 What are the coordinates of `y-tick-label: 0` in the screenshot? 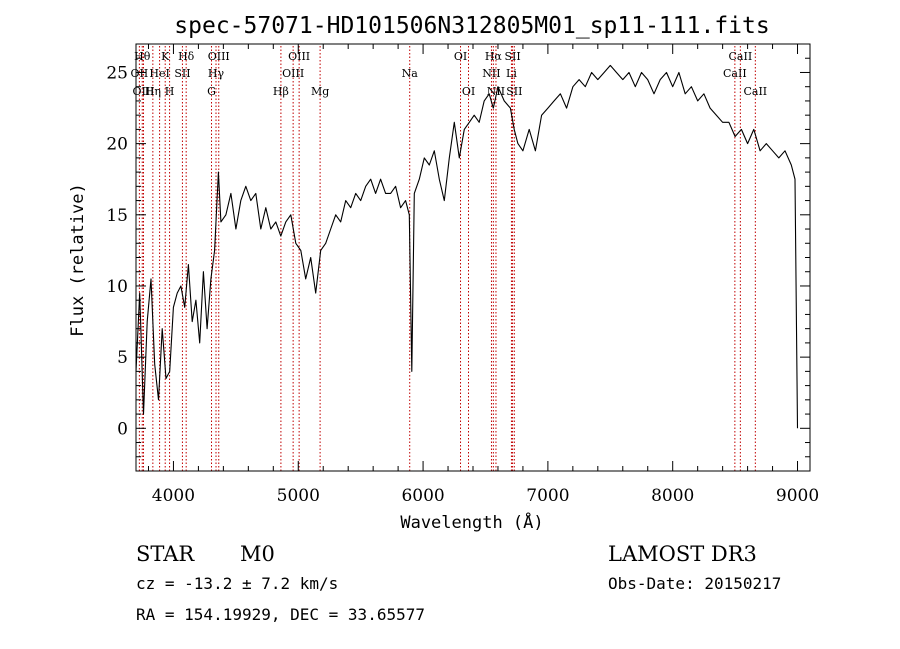 It's located at (122, 429).